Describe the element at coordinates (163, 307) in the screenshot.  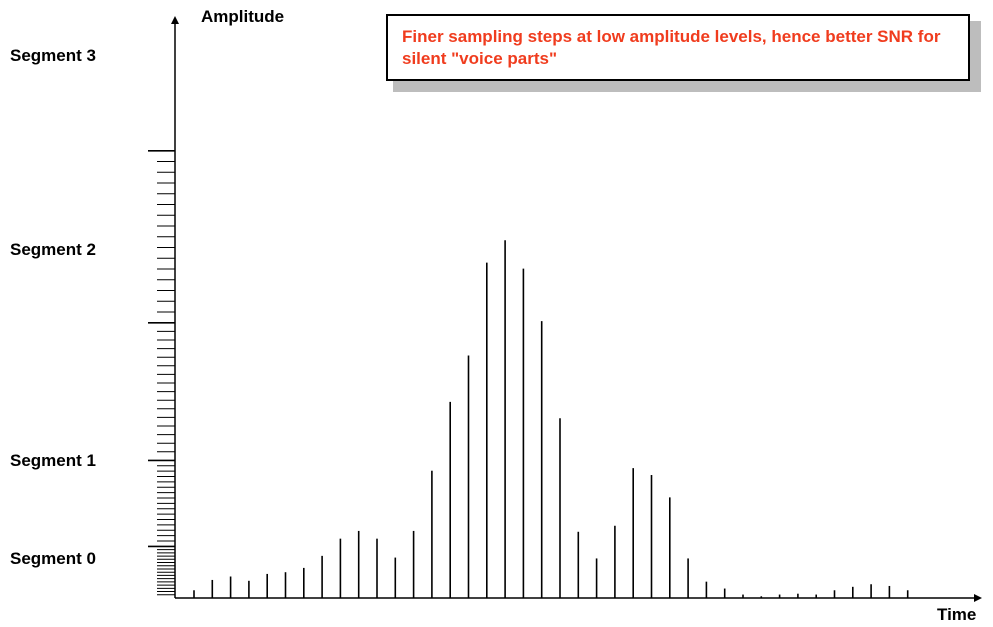
I see `amplitude-axis` at that location.